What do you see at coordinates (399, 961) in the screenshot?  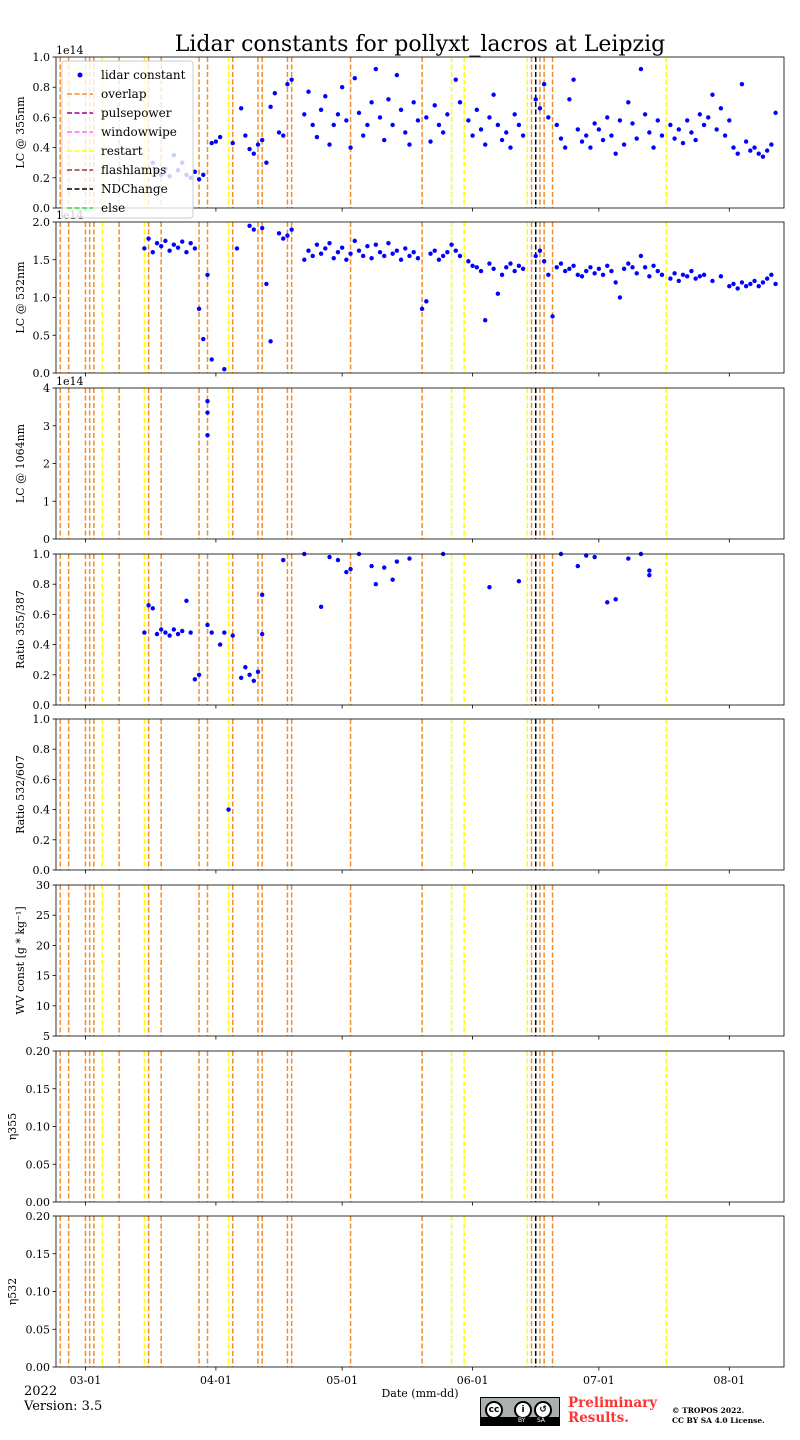 I see `panel-6: 5 10 15 20 25 30 WV const [g * kg⁻¹]` at bounding box center [399, 961].